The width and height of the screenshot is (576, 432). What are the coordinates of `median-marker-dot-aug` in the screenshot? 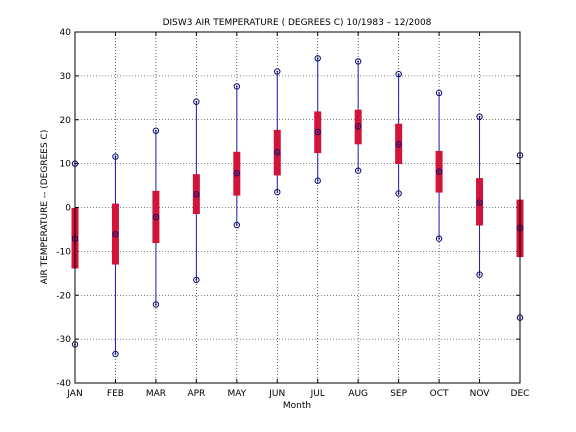 It's located at (358, 126).